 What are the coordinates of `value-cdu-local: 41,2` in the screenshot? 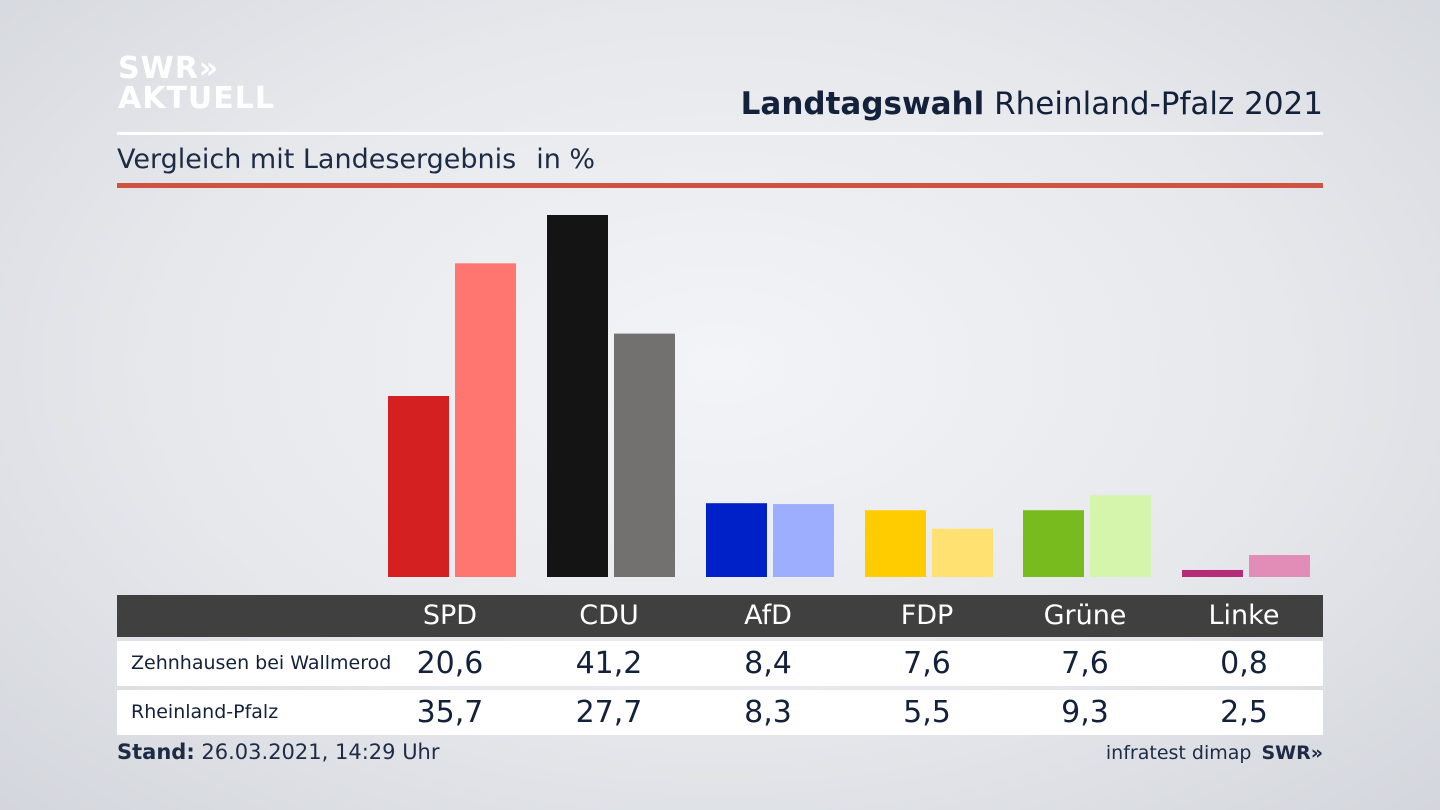 It's located at (609, 663).